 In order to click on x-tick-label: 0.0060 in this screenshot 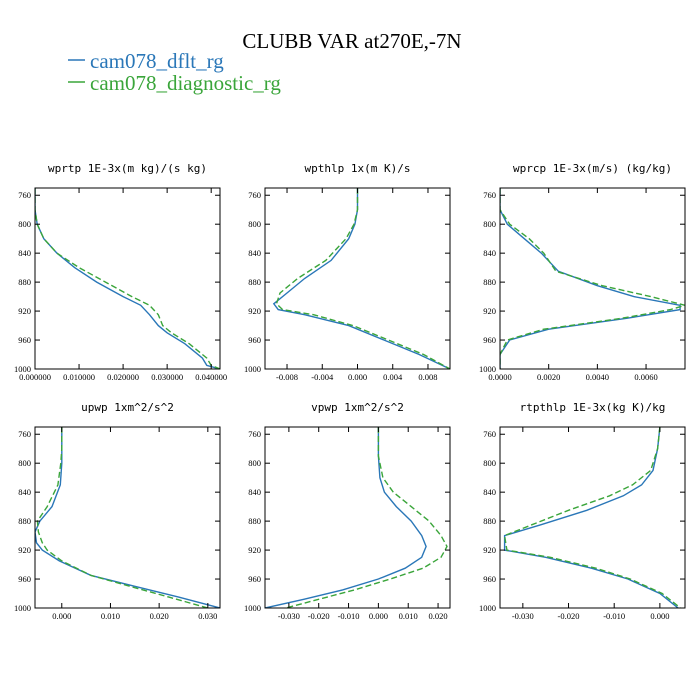, I will do `click(645, 377)`.